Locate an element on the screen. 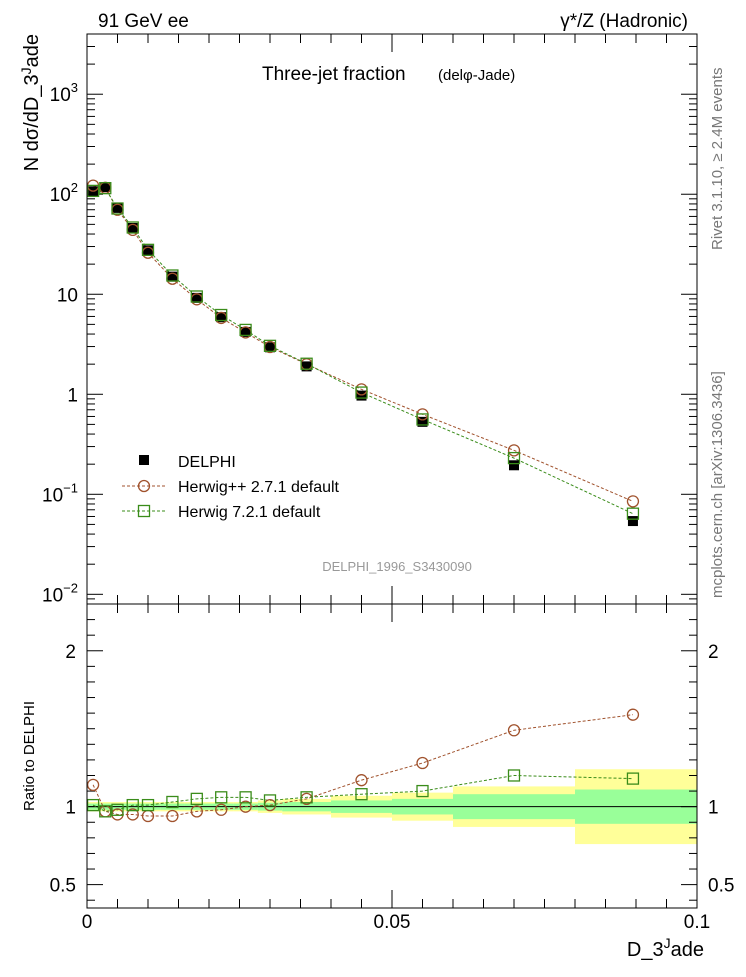  x-tick-label: 0.05 is located at coordinates (392, 922).